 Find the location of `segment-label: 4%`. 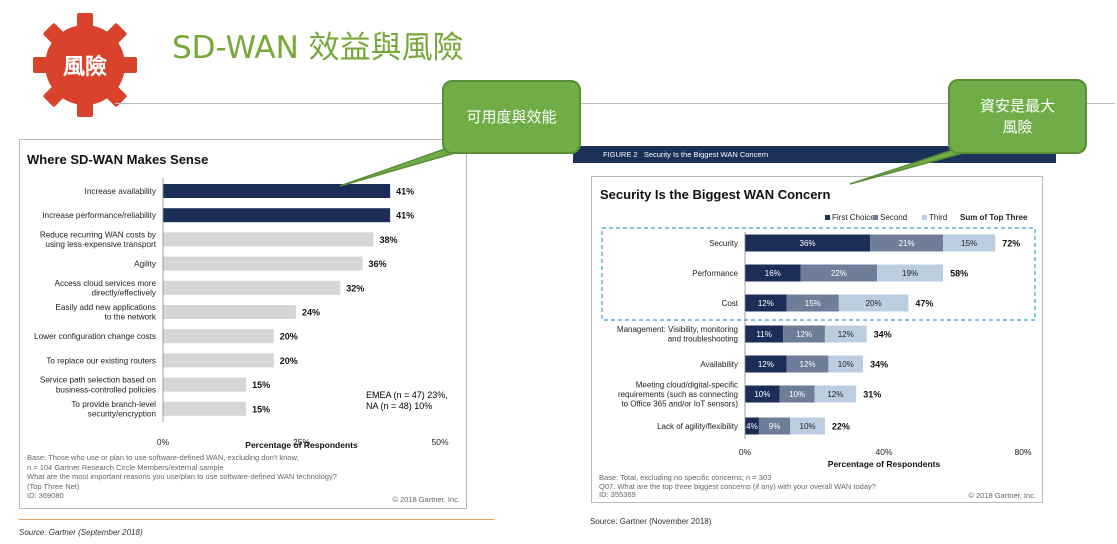

segment-label: 4% is located at coordinates (752, 426).